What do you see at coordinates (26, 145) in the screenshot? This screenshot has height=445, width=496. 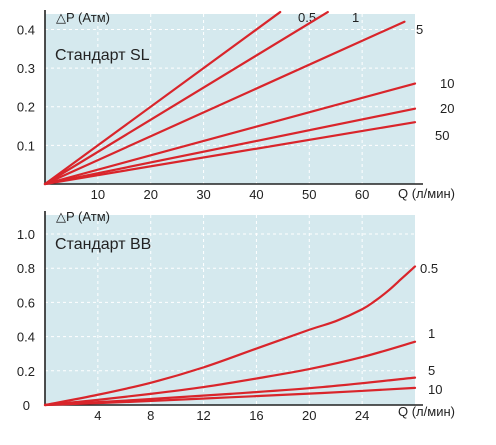 I see `y-tick-label: 0.1` at bounding box center [26, 145].